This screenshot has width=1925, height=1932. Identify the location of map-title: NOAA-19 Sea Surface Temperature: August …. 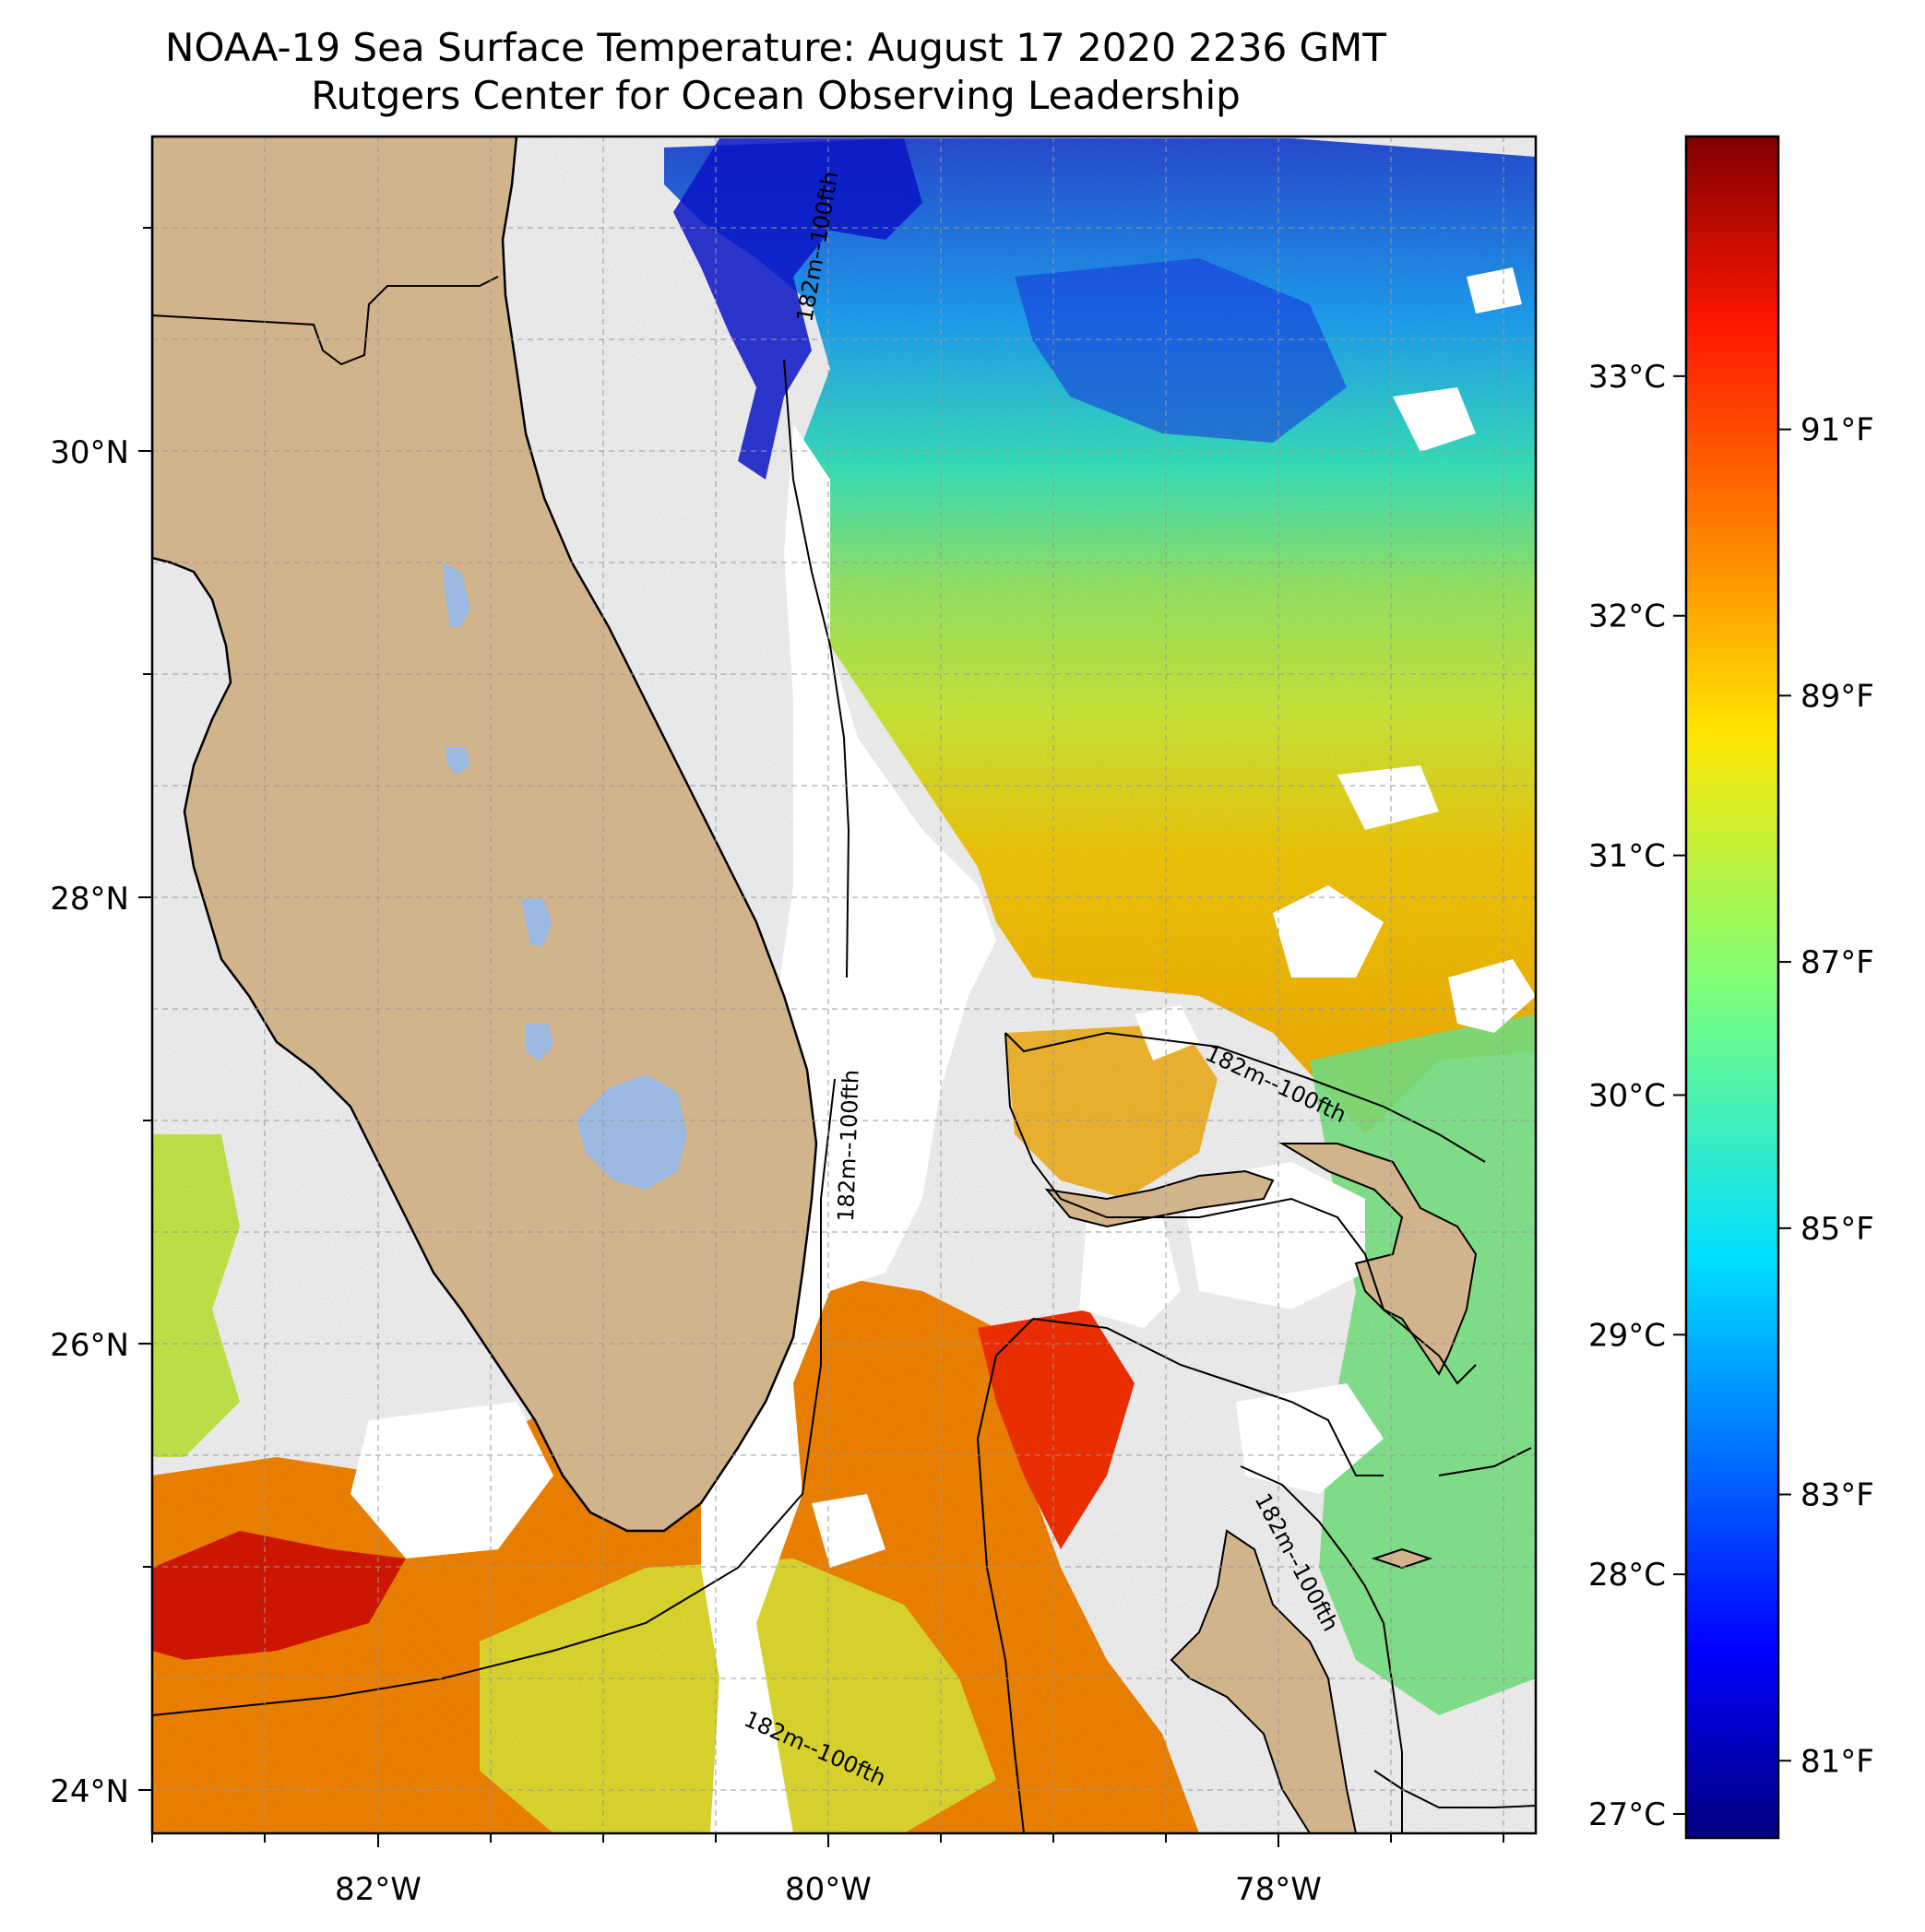
(775, 47).